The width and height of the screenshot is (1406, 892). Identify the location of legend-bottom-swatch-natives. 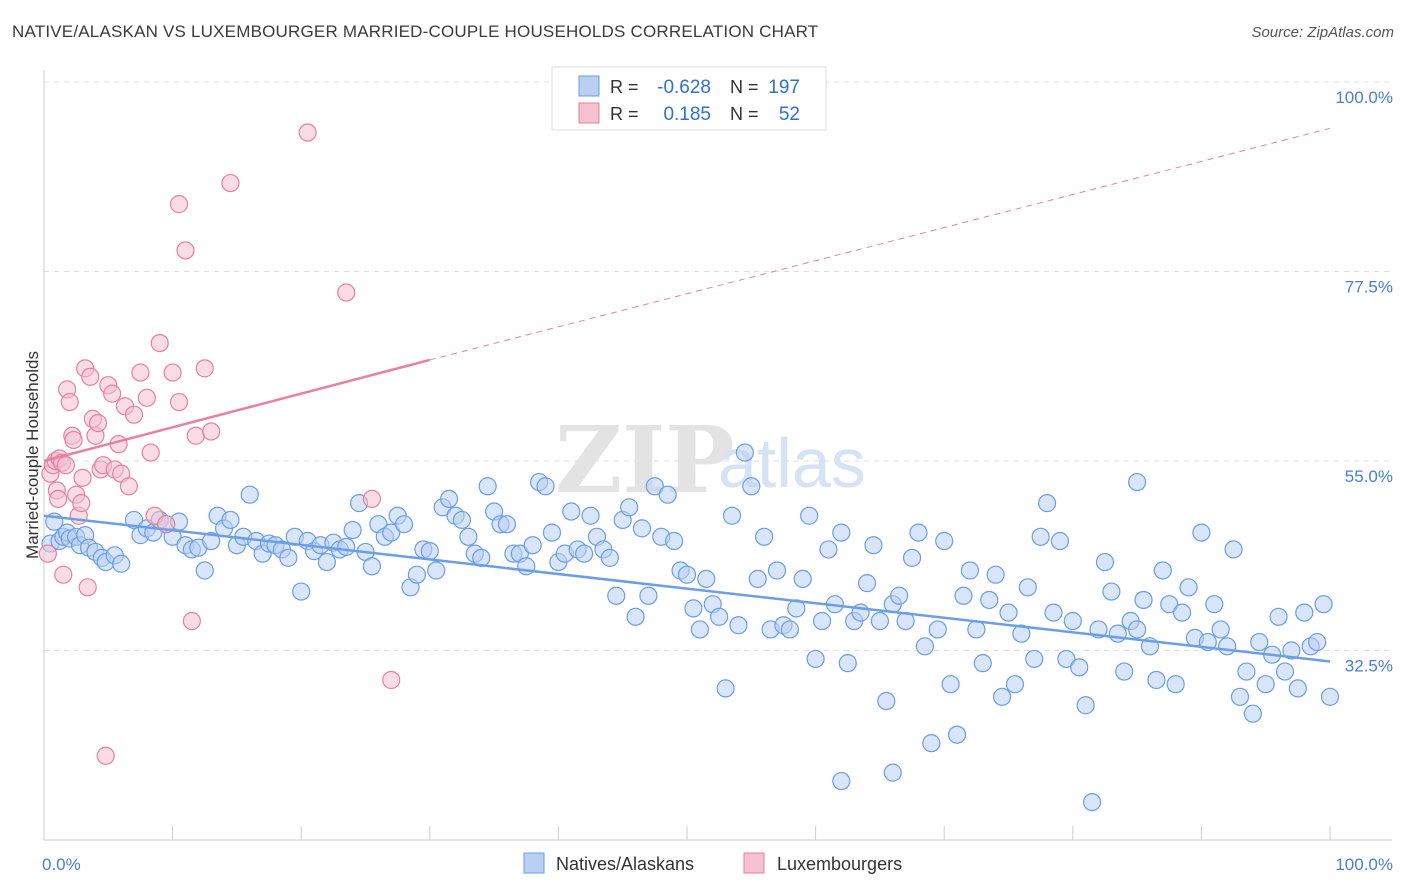
(534, 863).